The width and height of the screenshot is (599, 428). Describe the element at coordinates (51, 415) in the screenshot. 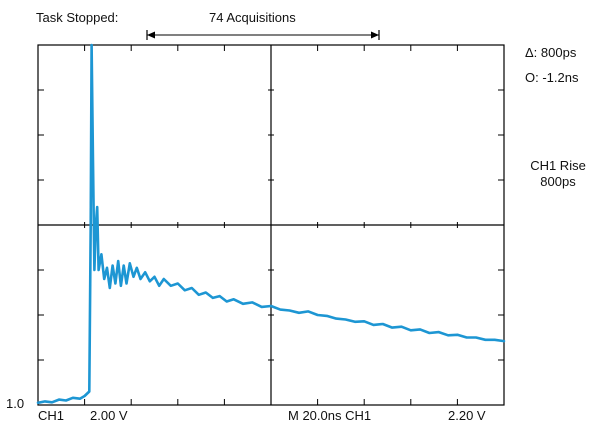

I see `channel-label: CH1` at that location.